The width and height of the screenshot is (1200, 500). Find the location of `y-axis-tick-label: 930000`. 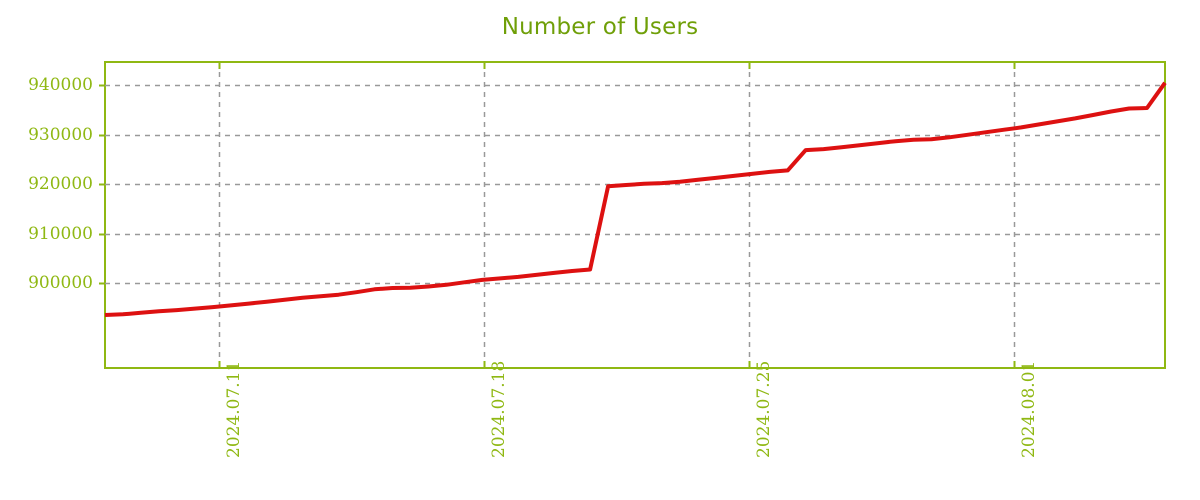

y-axis-tick-label: 930000 is located at coordinates (60, 134).